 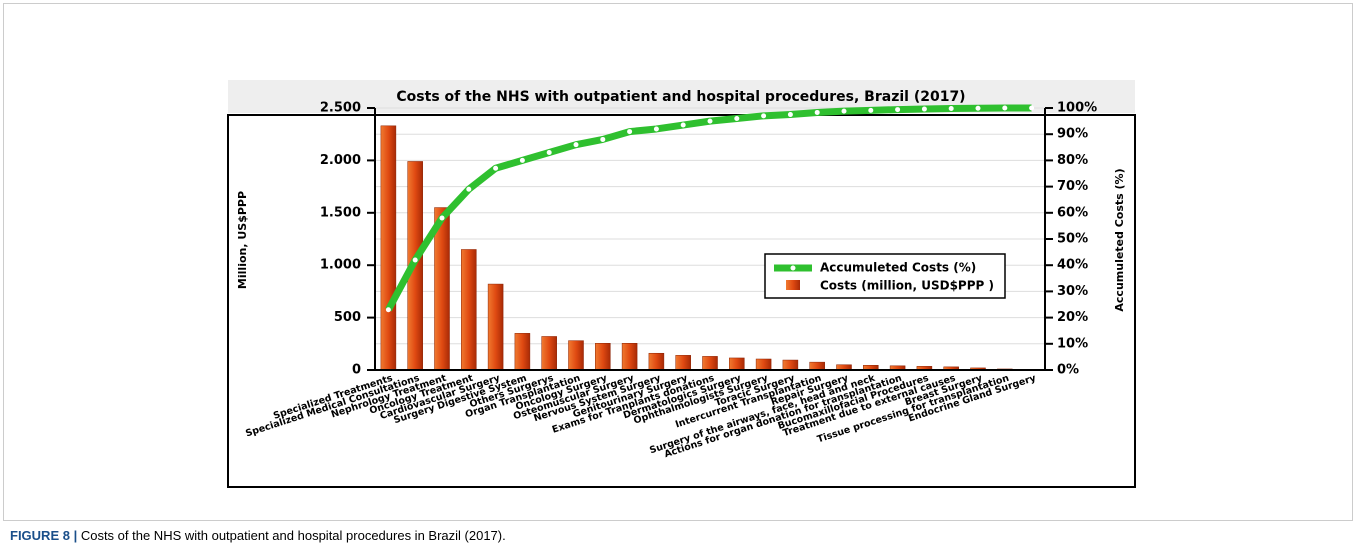 What do you see at coordinates (340, 160) in the screenshot?
I see `y-tick-label: 2.000` at bounding box center [340, 160].